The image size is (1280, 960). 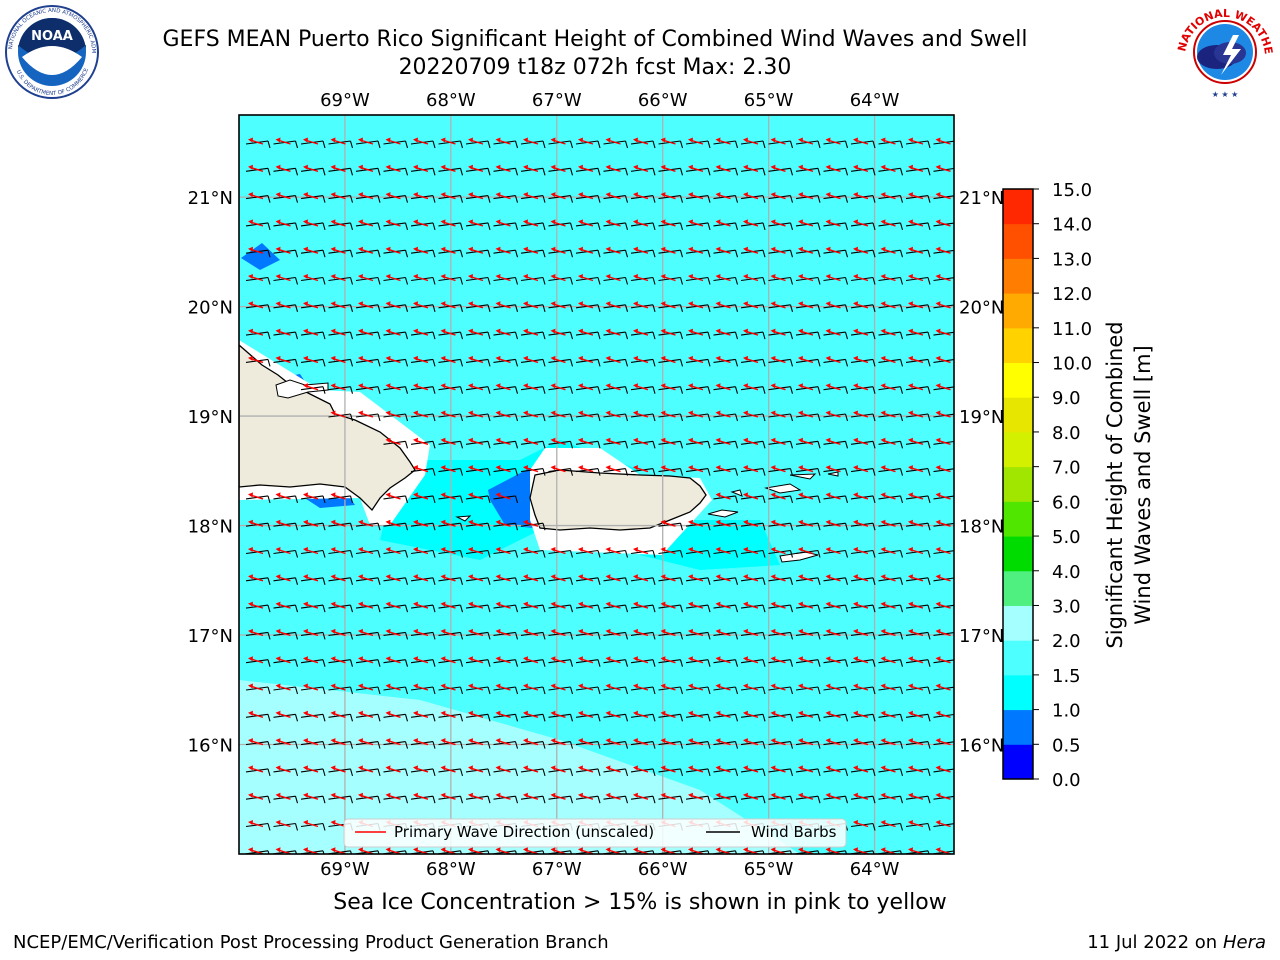 What do you see at coordinates (1066, 468) in the screenshot?
I see `colorbar-tick-label: 7.0` at bounding box center [1066, 468].